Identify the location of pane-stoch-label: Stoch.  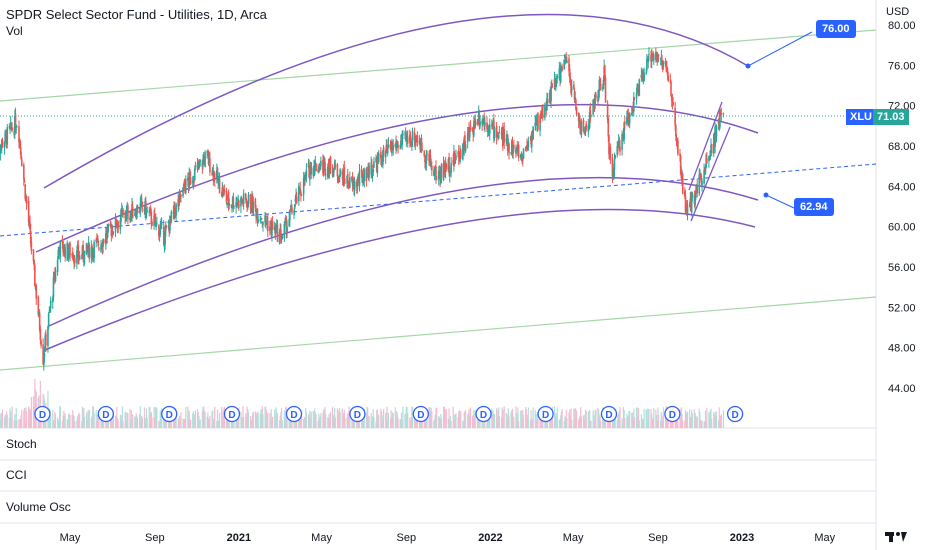
(21, 444).